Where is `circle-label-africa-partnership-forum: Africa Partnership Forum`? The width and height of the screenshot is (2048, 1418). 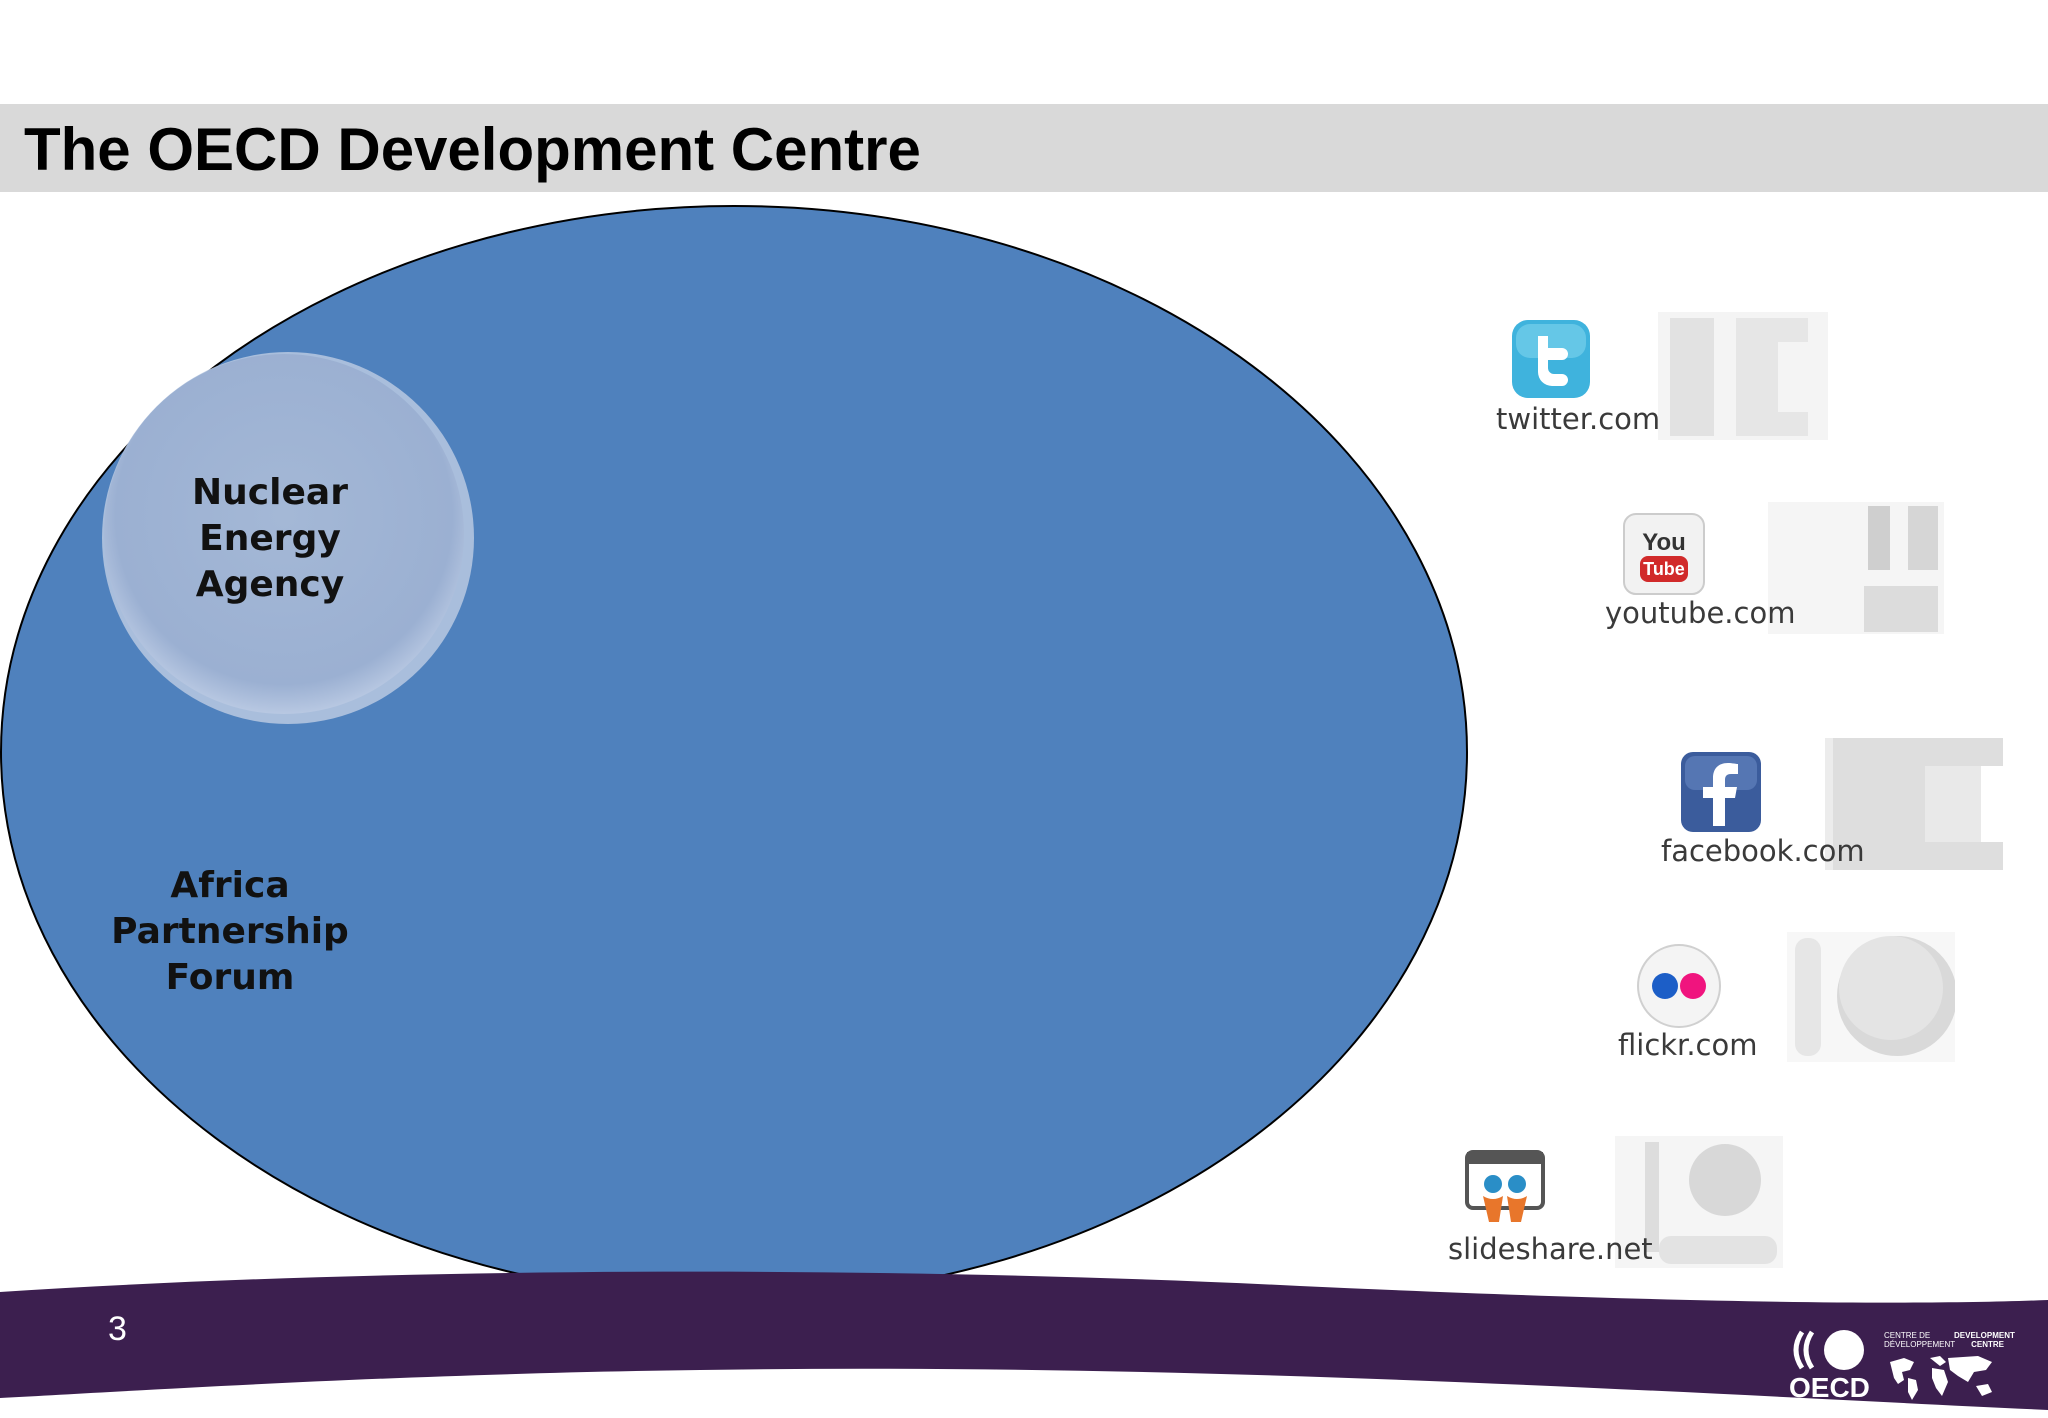
circle-label-africa-partnership-forum: Africa Partnership Forum is located at coordinates (230, 932).